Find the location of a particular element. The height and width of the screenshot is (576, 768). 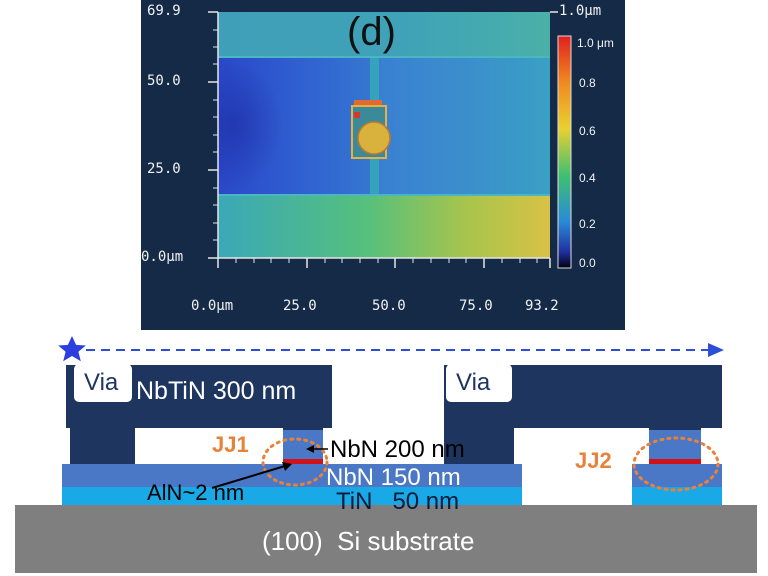

afm-z-max-label: 1.0μm is located at coordinates (580, 11).